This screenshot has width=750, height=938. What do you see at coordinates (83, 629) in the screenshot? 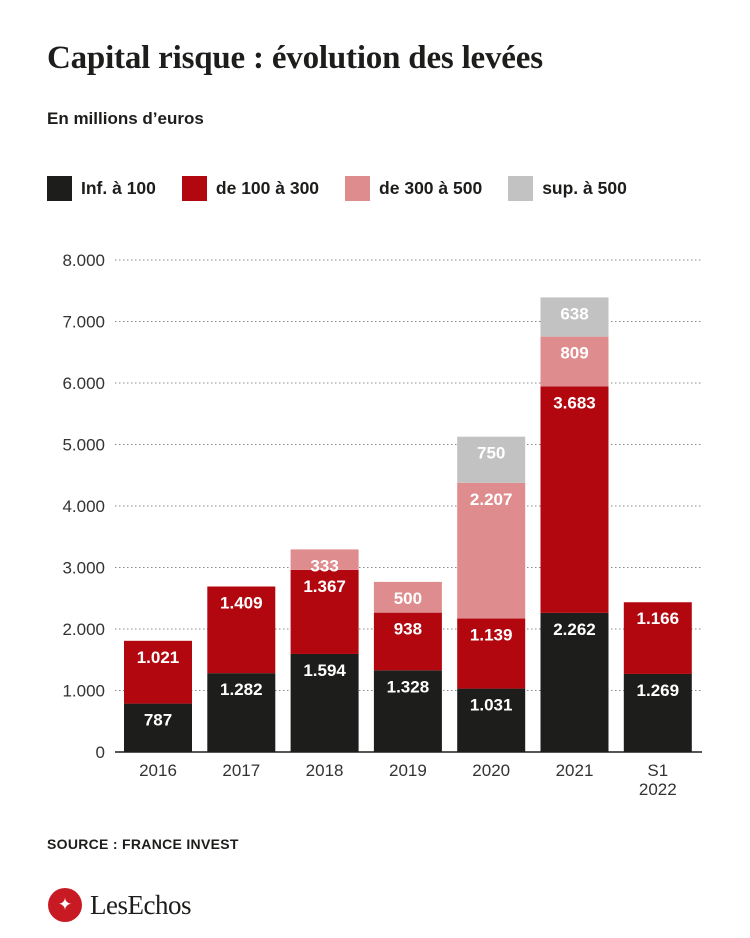
I see `y-tick-label: 2.000` at bounding box center [83, 629].